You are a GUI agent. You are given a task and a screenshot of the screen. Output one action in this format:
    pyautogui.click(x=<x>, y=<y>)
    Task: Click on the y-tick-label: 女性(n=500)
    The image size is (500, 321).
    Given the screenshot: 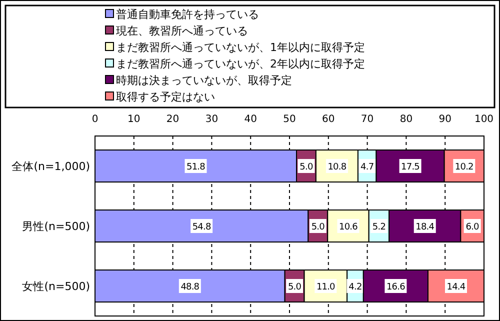 What is the action you would take?
    pyautogui.click(x=56, y=286)
    